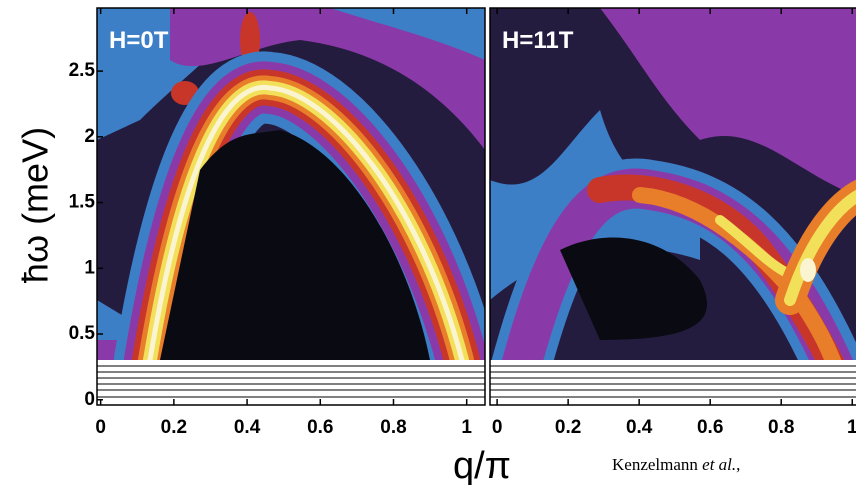 Image resolution: width=856 pixels, height=485 pixels. What do you see at coordinates (482, 465) in the screenshot?
I see `x-axis-label: q/π` at bounding box center [482, 465].